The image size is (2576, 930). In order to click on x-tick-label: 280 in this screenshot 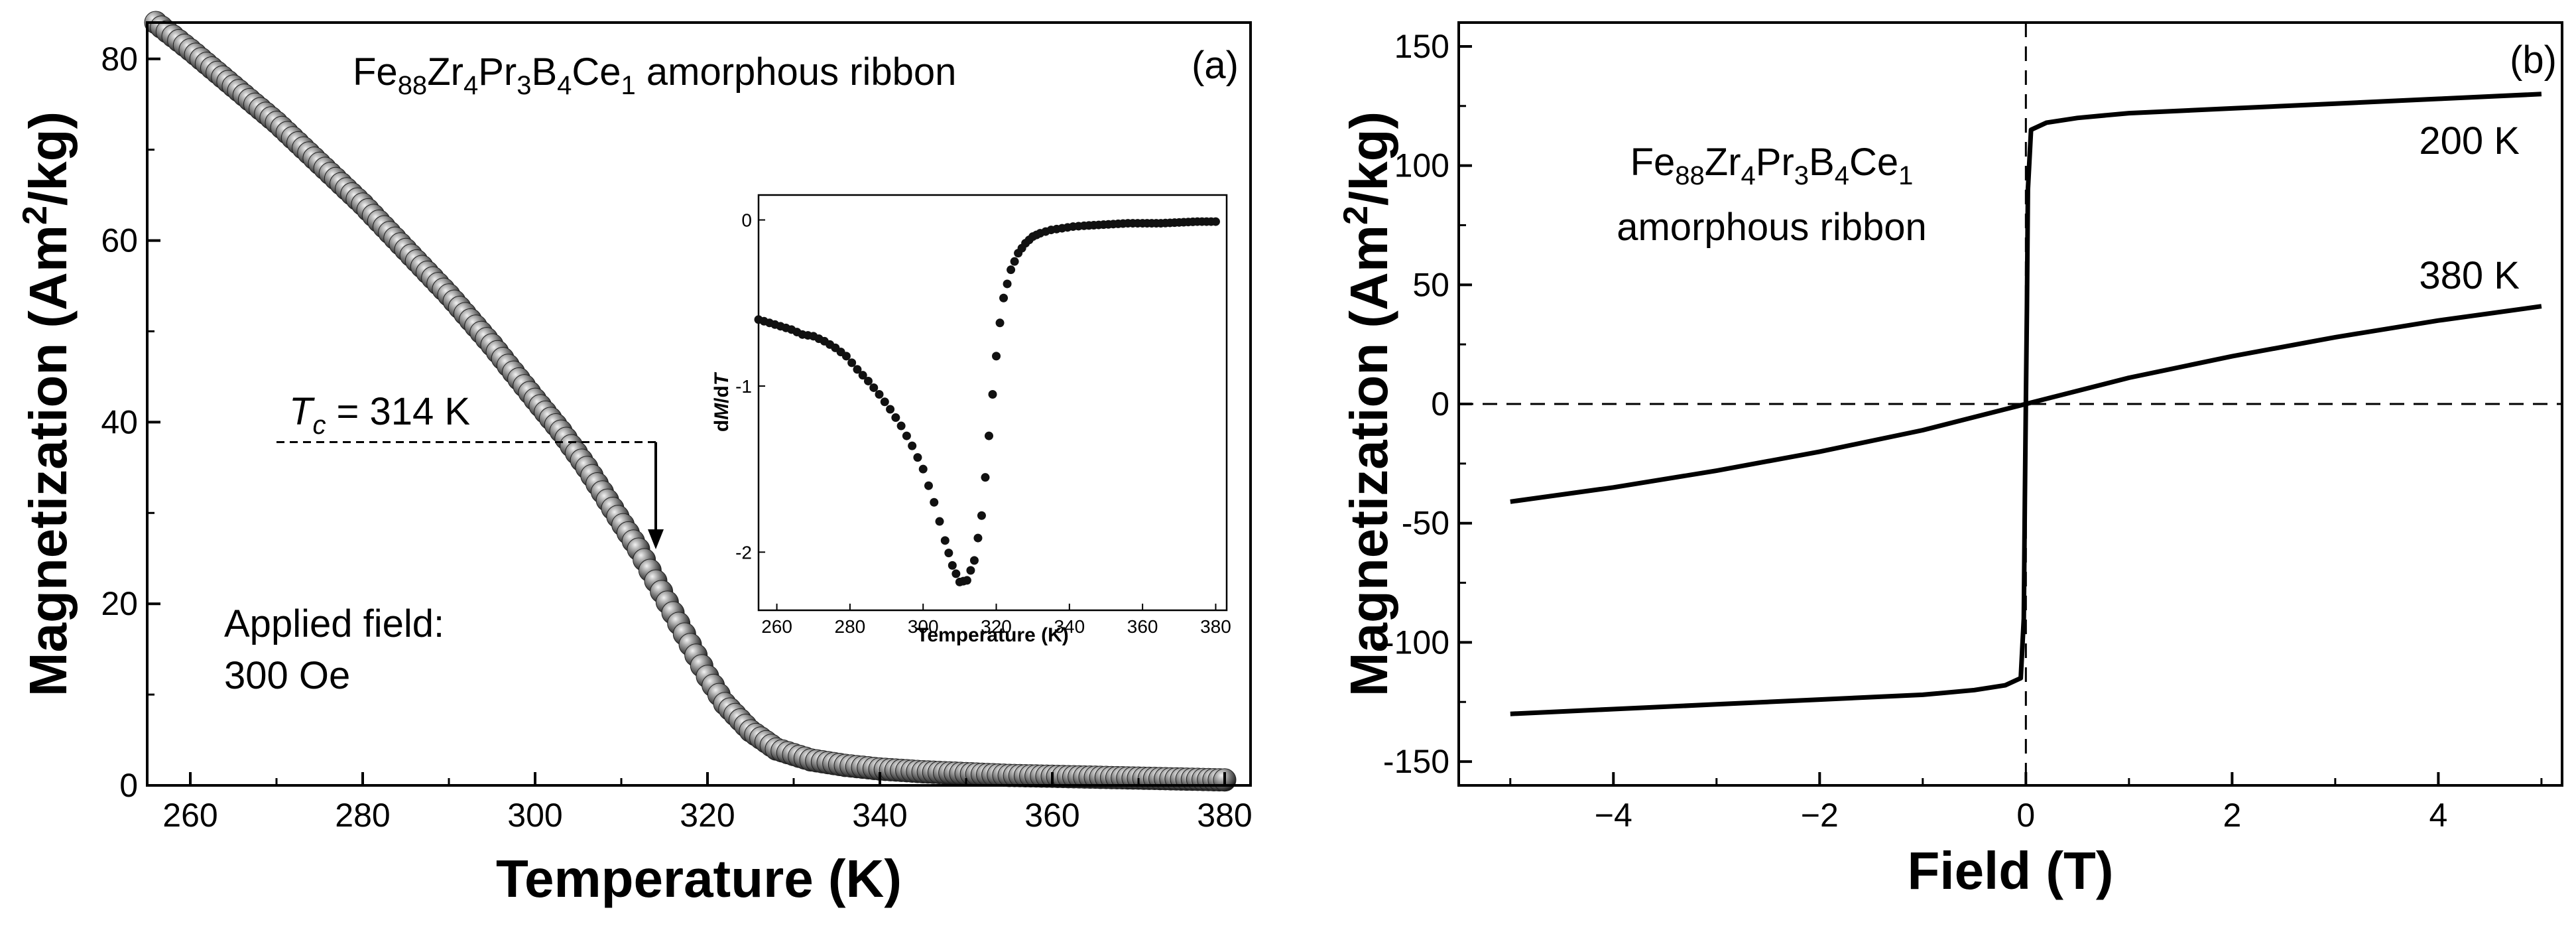, I will do `click(362, 816)`.